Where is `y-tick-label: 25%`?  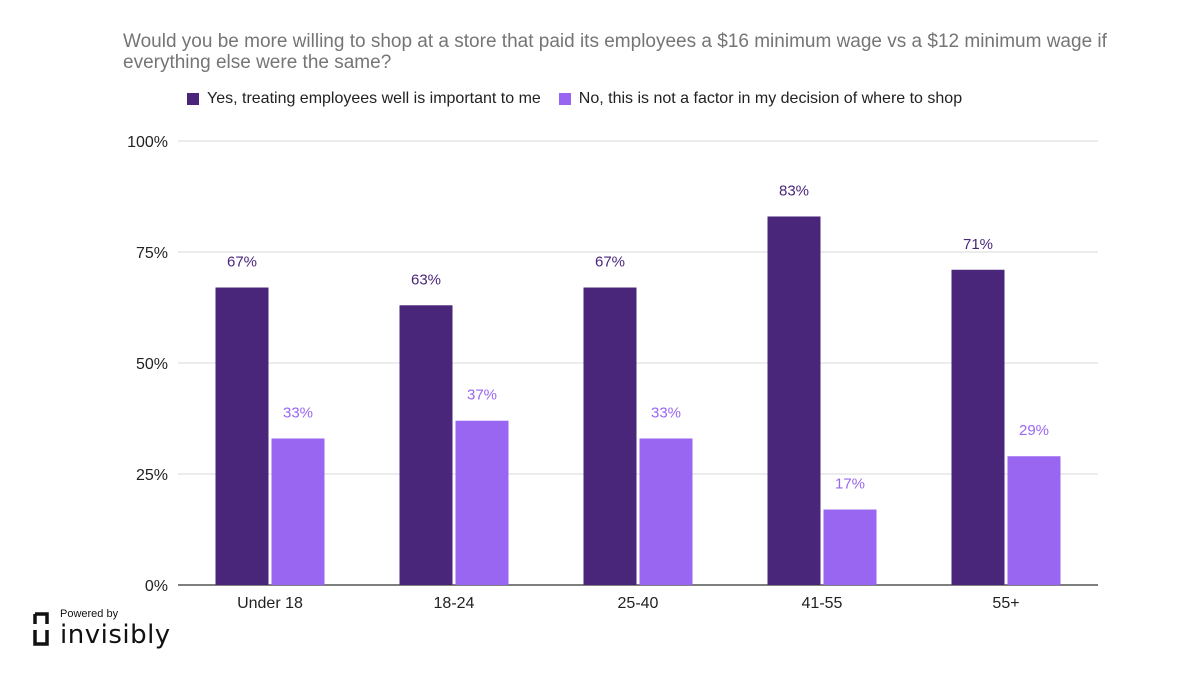 y-tick-label: 25% is located at coordinates (152, 475).